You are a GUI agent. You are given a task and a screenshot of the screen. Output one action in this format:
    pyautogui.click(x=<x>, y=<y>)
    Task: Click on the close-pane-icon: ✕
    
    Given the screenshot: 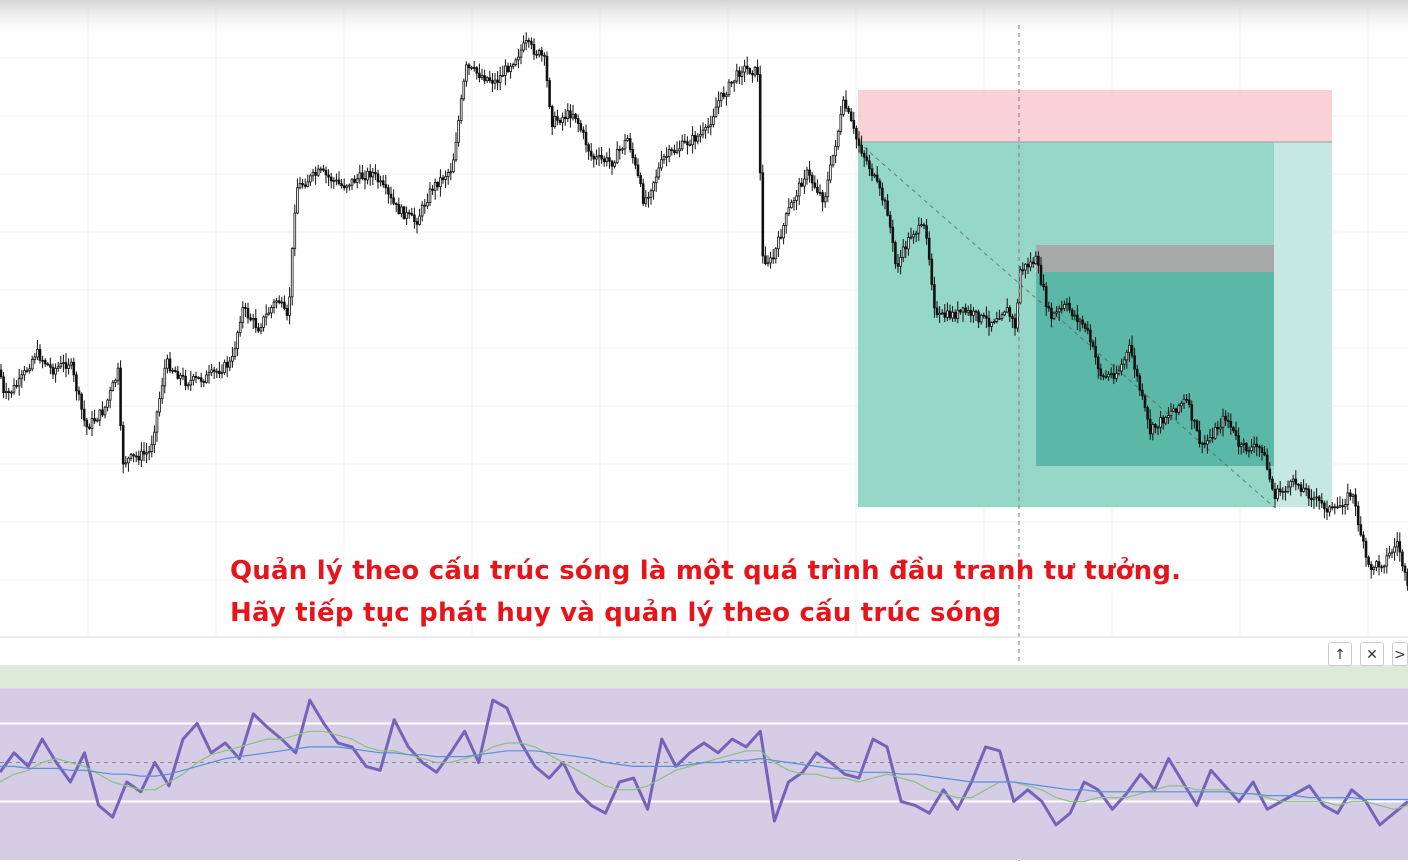 What is the action you would take?
    pyautogui.click(x=1372, y=654)
    